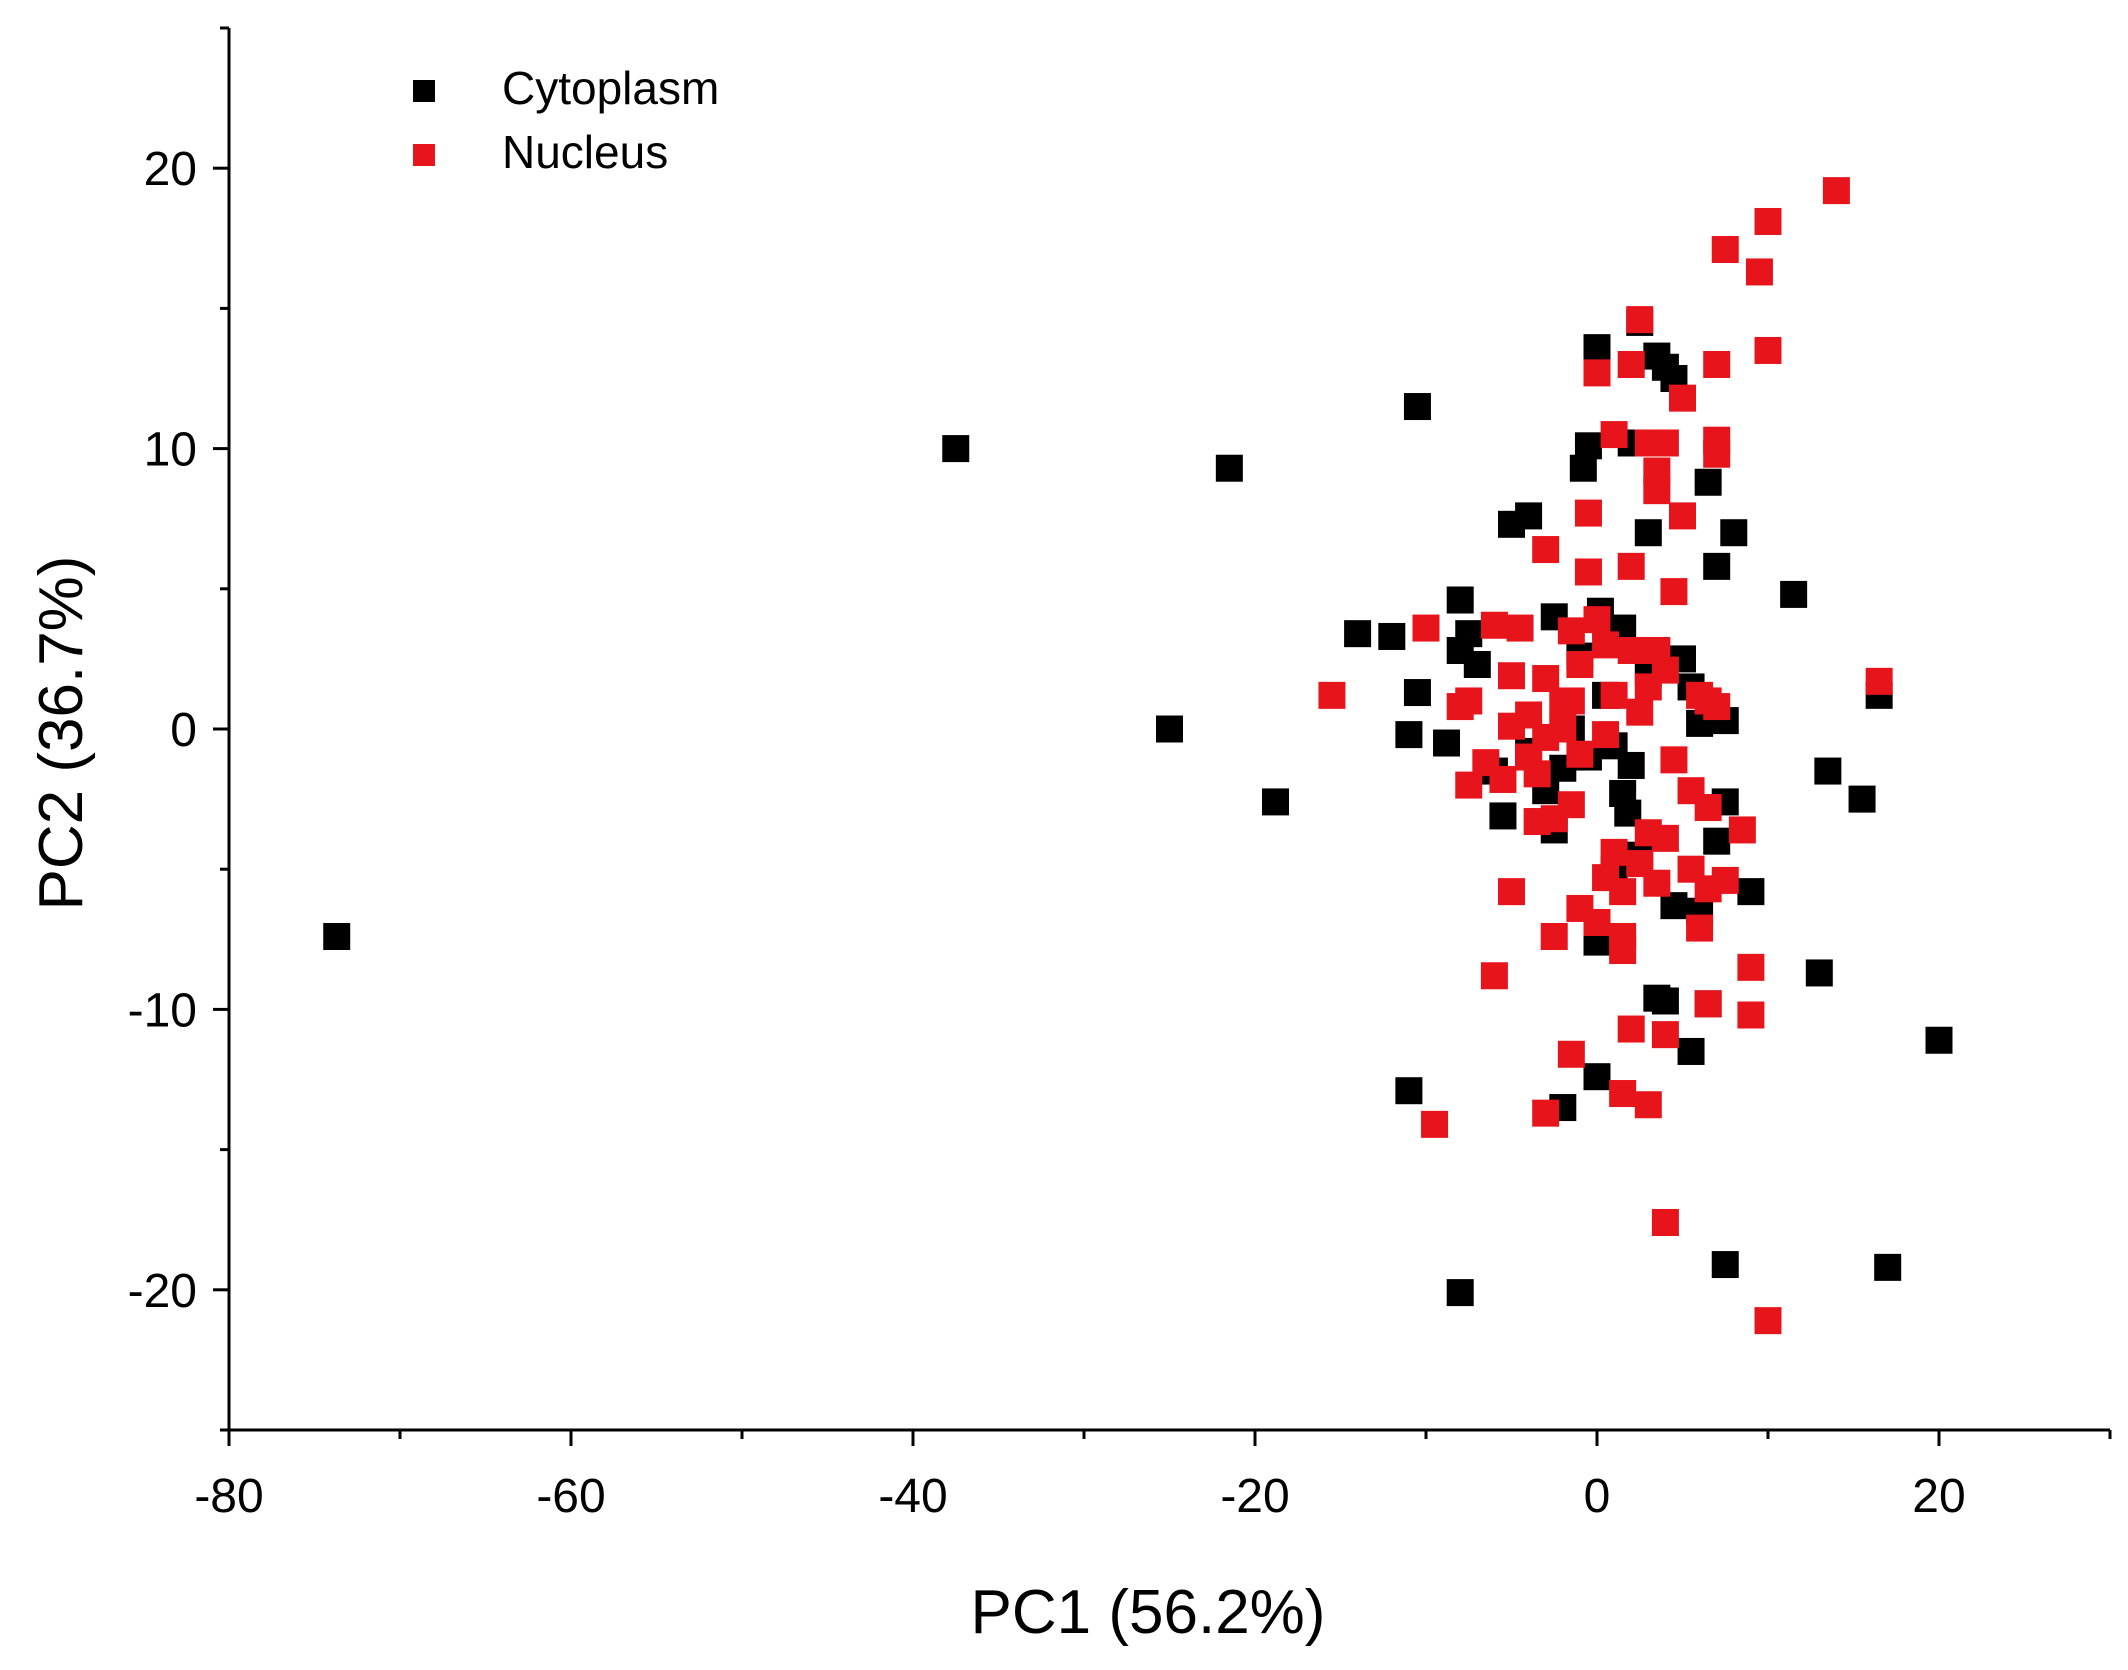  I want to click on y-tick-label: 20, so click(170, 169).